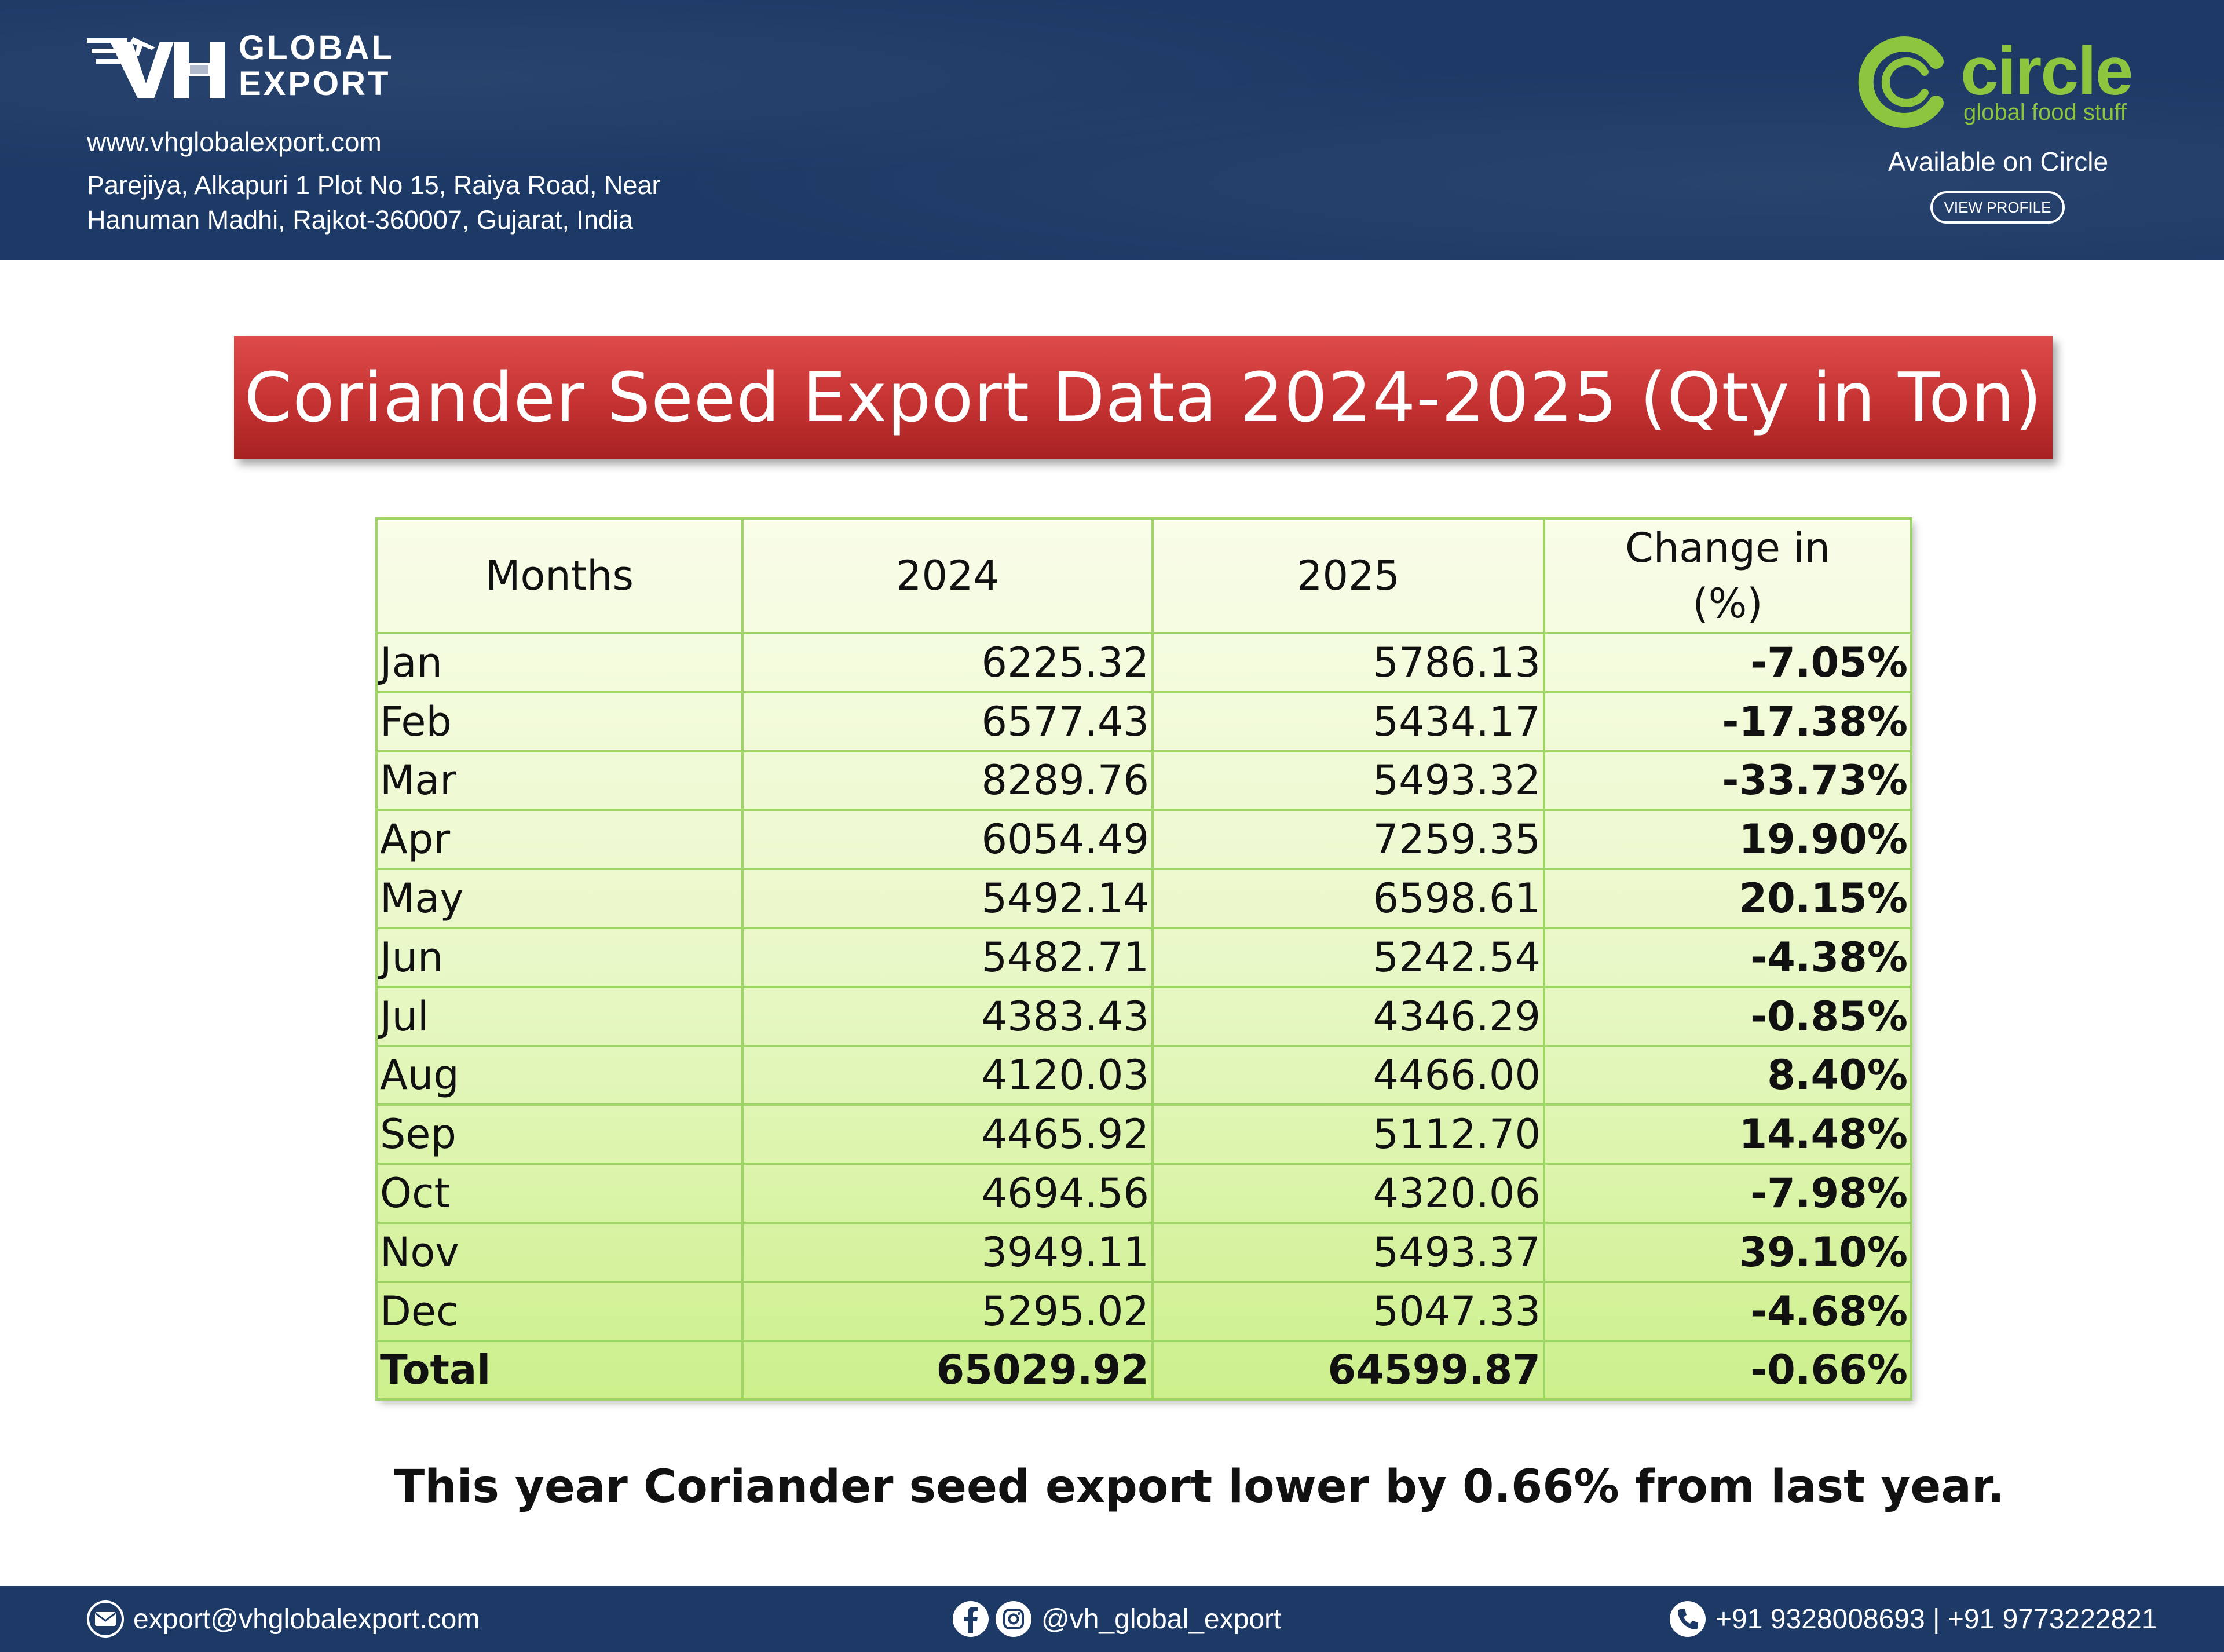 Image resolution: width=2224 pixels, height=1652 pixels. What do you see at coordinates (948, 721) in the screenshot?
I see `cell-2024: 6577.43` at bounding box center [948, 721].